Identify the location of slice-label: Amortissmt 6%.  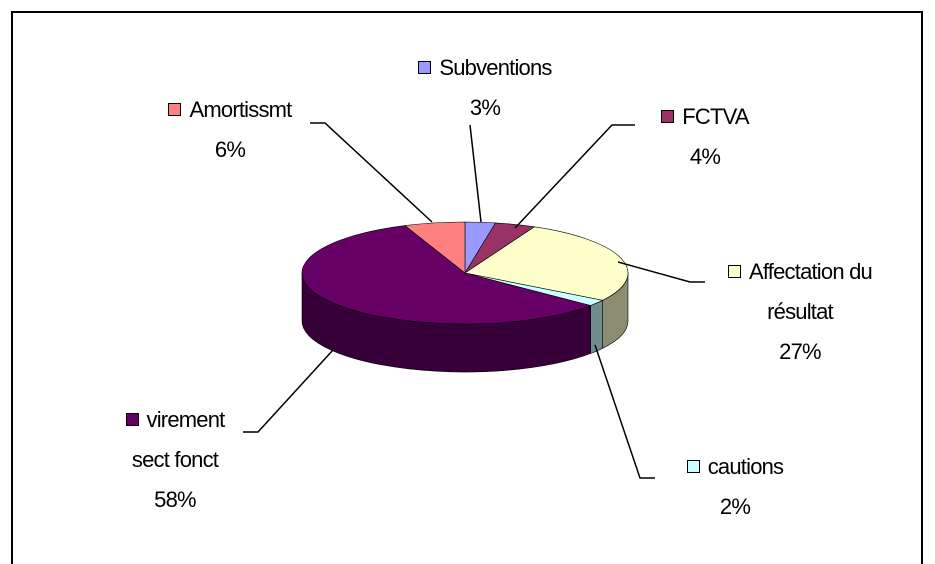
(230, 130).